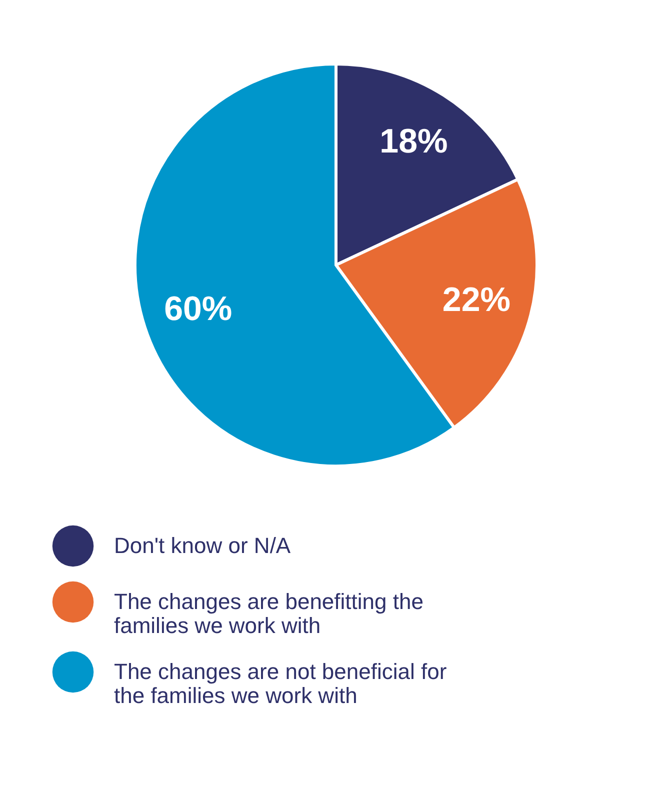  Describe the element at coordinates (476, 300) in the screenshot. I see `data-label: 22%` at that location.